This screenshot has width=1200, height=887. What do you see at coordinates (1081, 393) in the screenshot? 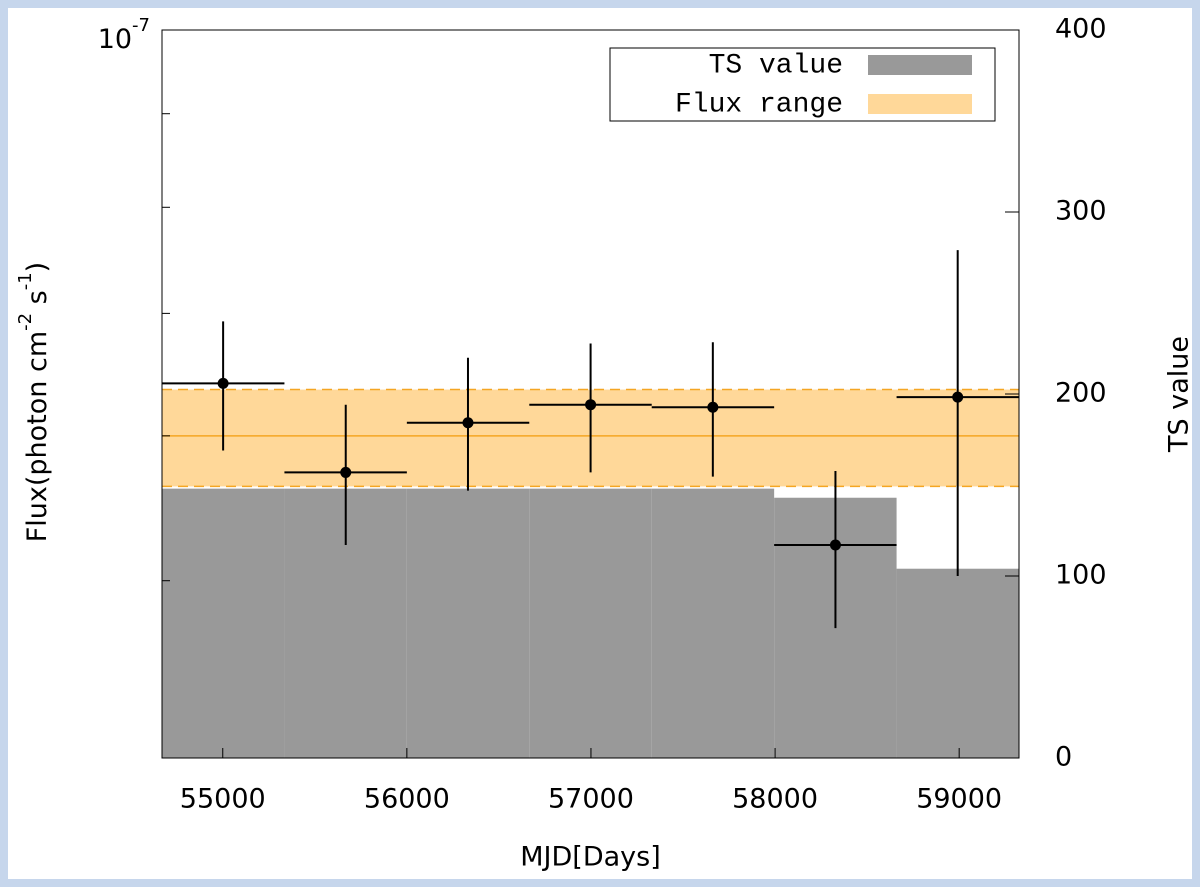
I see `y2-tick-label: 200` at bounding box center [1081, 393].